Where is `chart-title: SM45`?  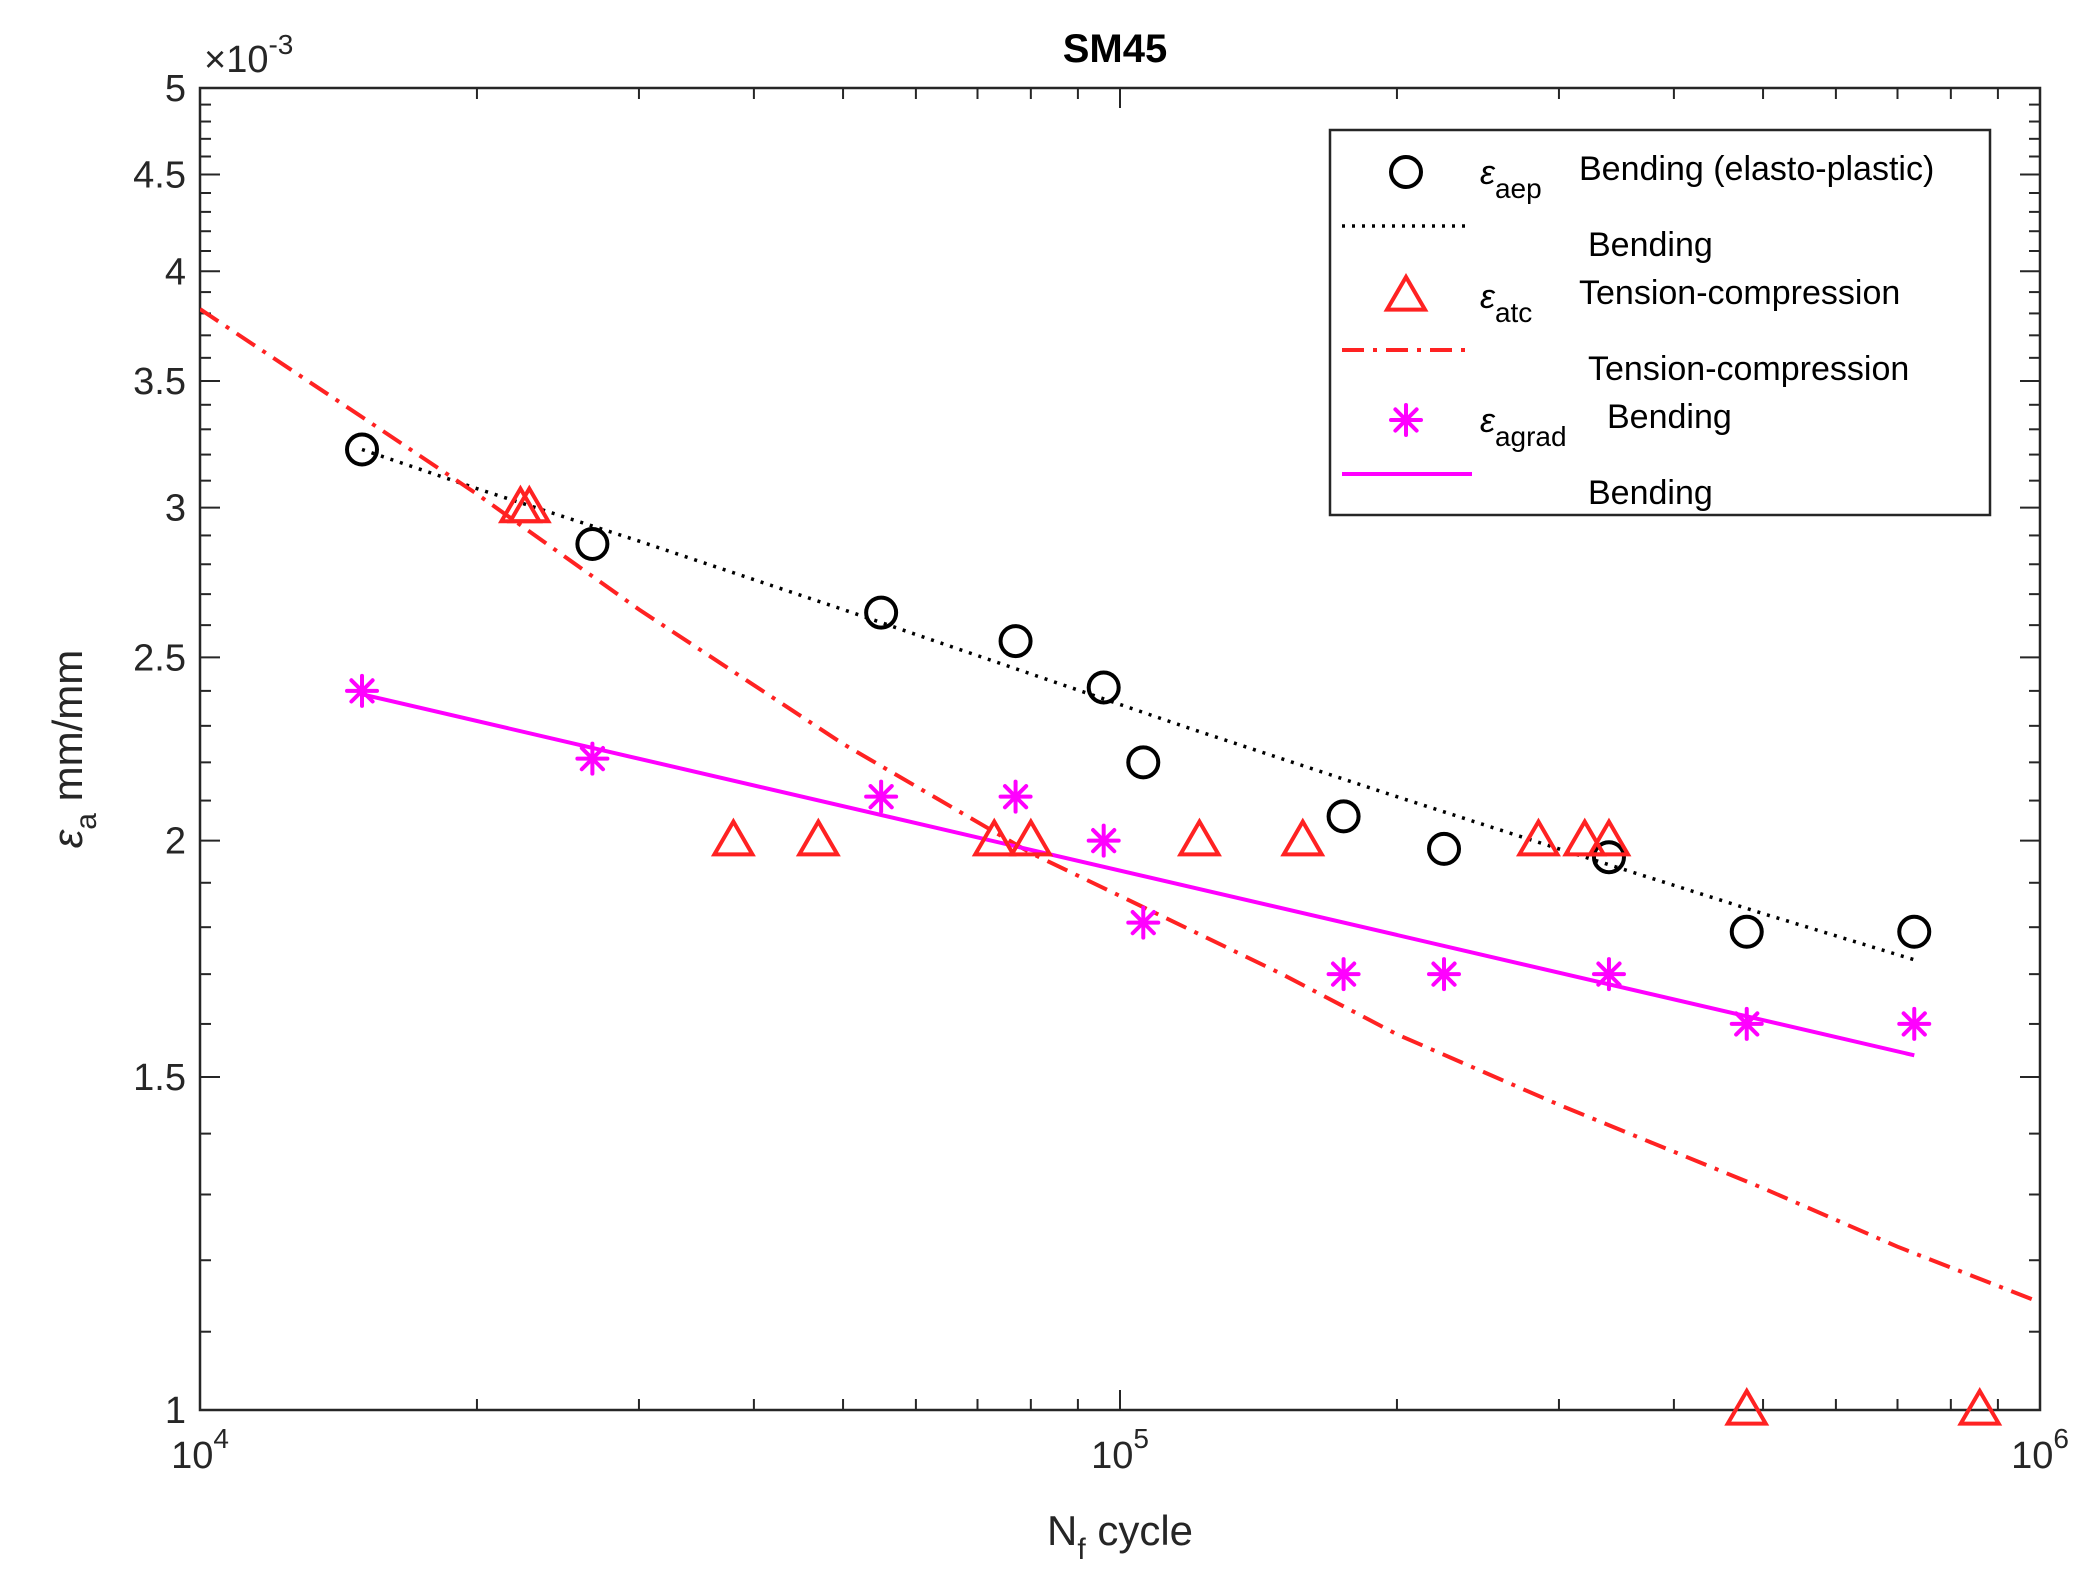 chart-title: SM45 is located at coordinates (1115, 49).